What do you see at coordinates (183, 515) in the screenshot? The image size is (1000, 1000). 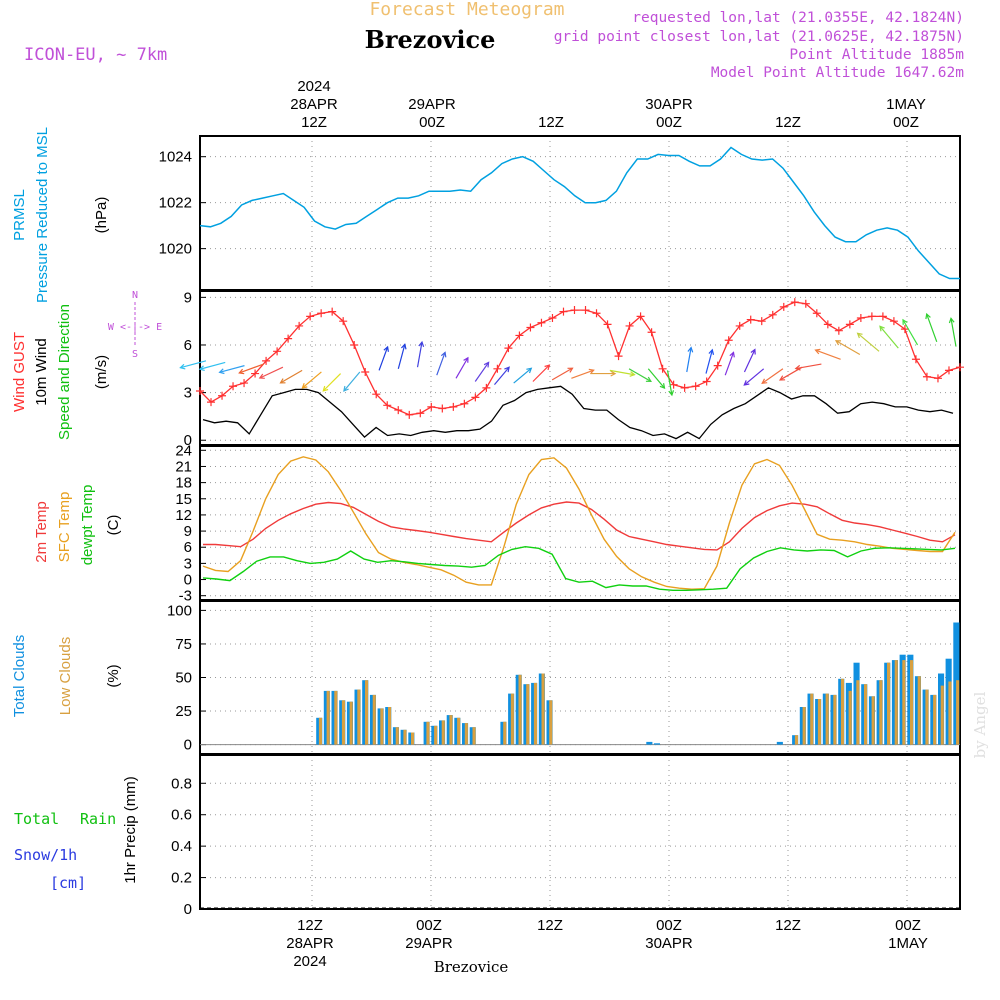 I see `y-tick-label: 12` at bounding box center [183, 515].